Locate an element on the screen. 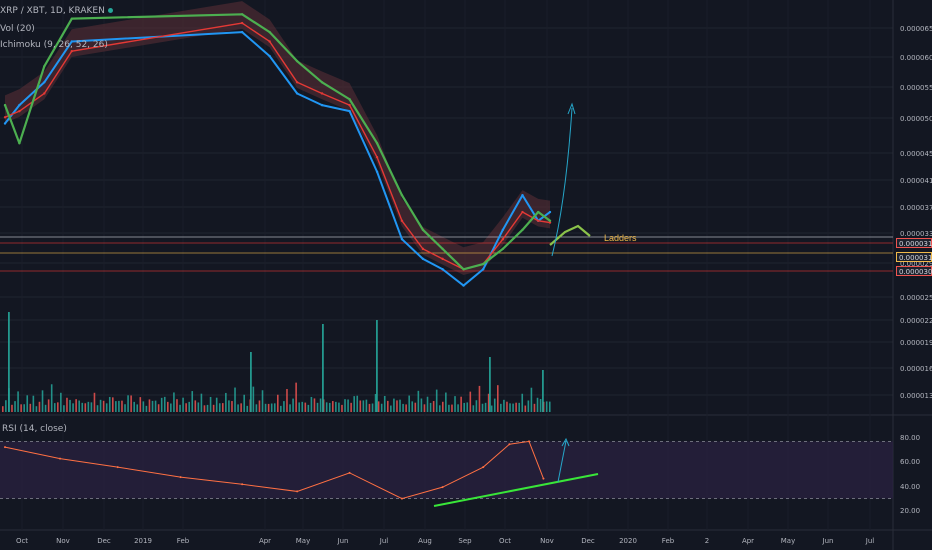 This screenshot has width=932, height=550. rsi-legend: RSI (14, close) is located at coordinates (34, 429).